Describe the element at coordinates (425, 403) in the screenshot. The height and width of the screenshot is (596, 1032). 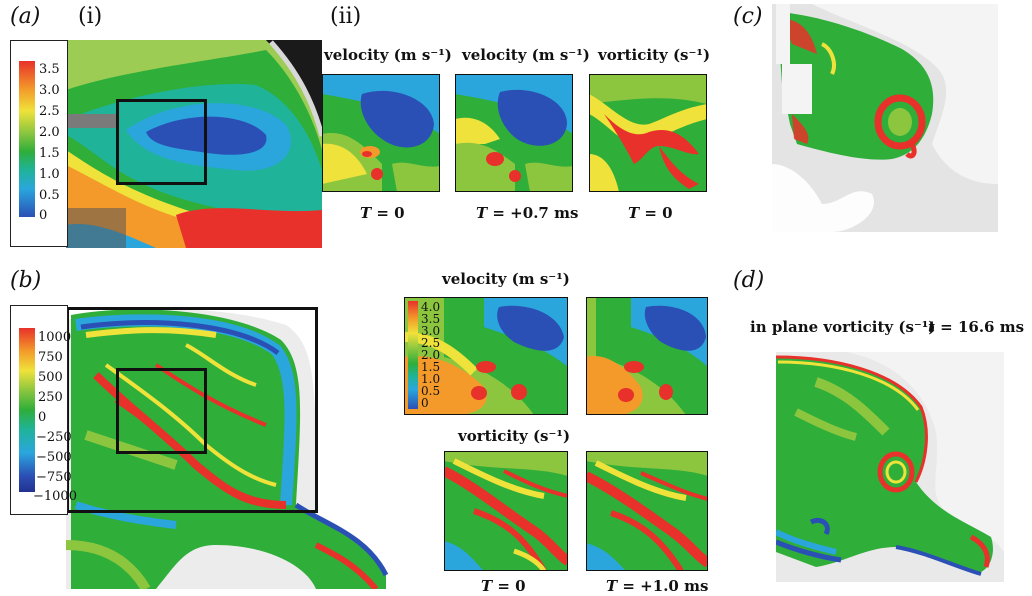
I see `legend-b-velocity-tick: 0` at that location.